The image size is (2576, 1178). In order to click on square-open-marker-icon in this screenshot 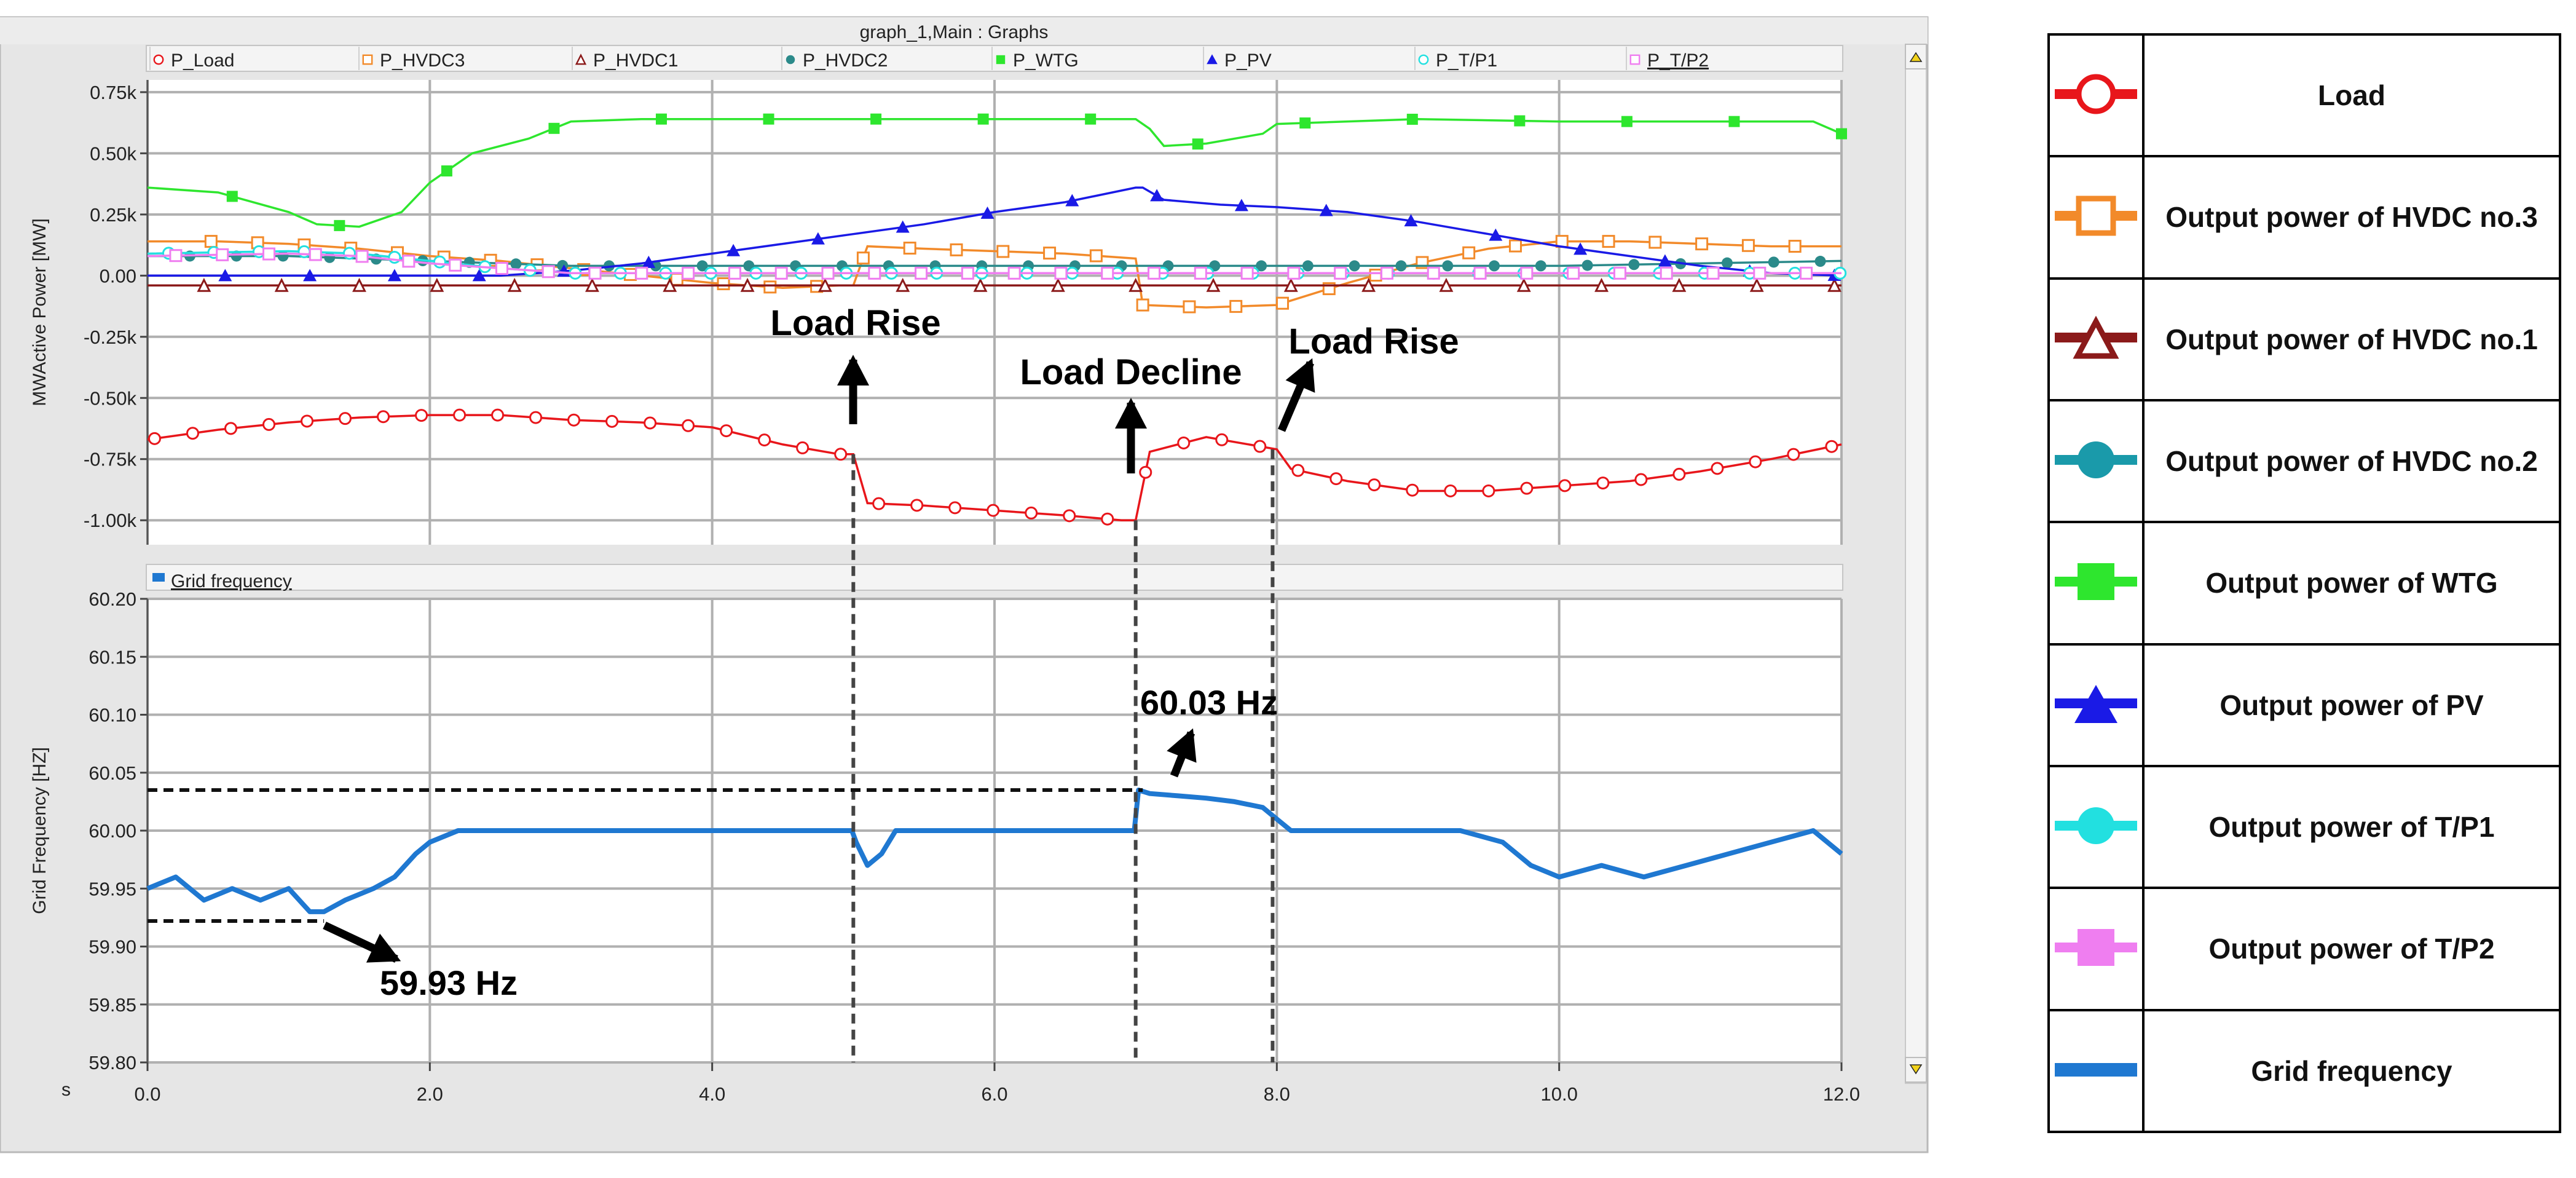, I will do `click(2096, 216)`.